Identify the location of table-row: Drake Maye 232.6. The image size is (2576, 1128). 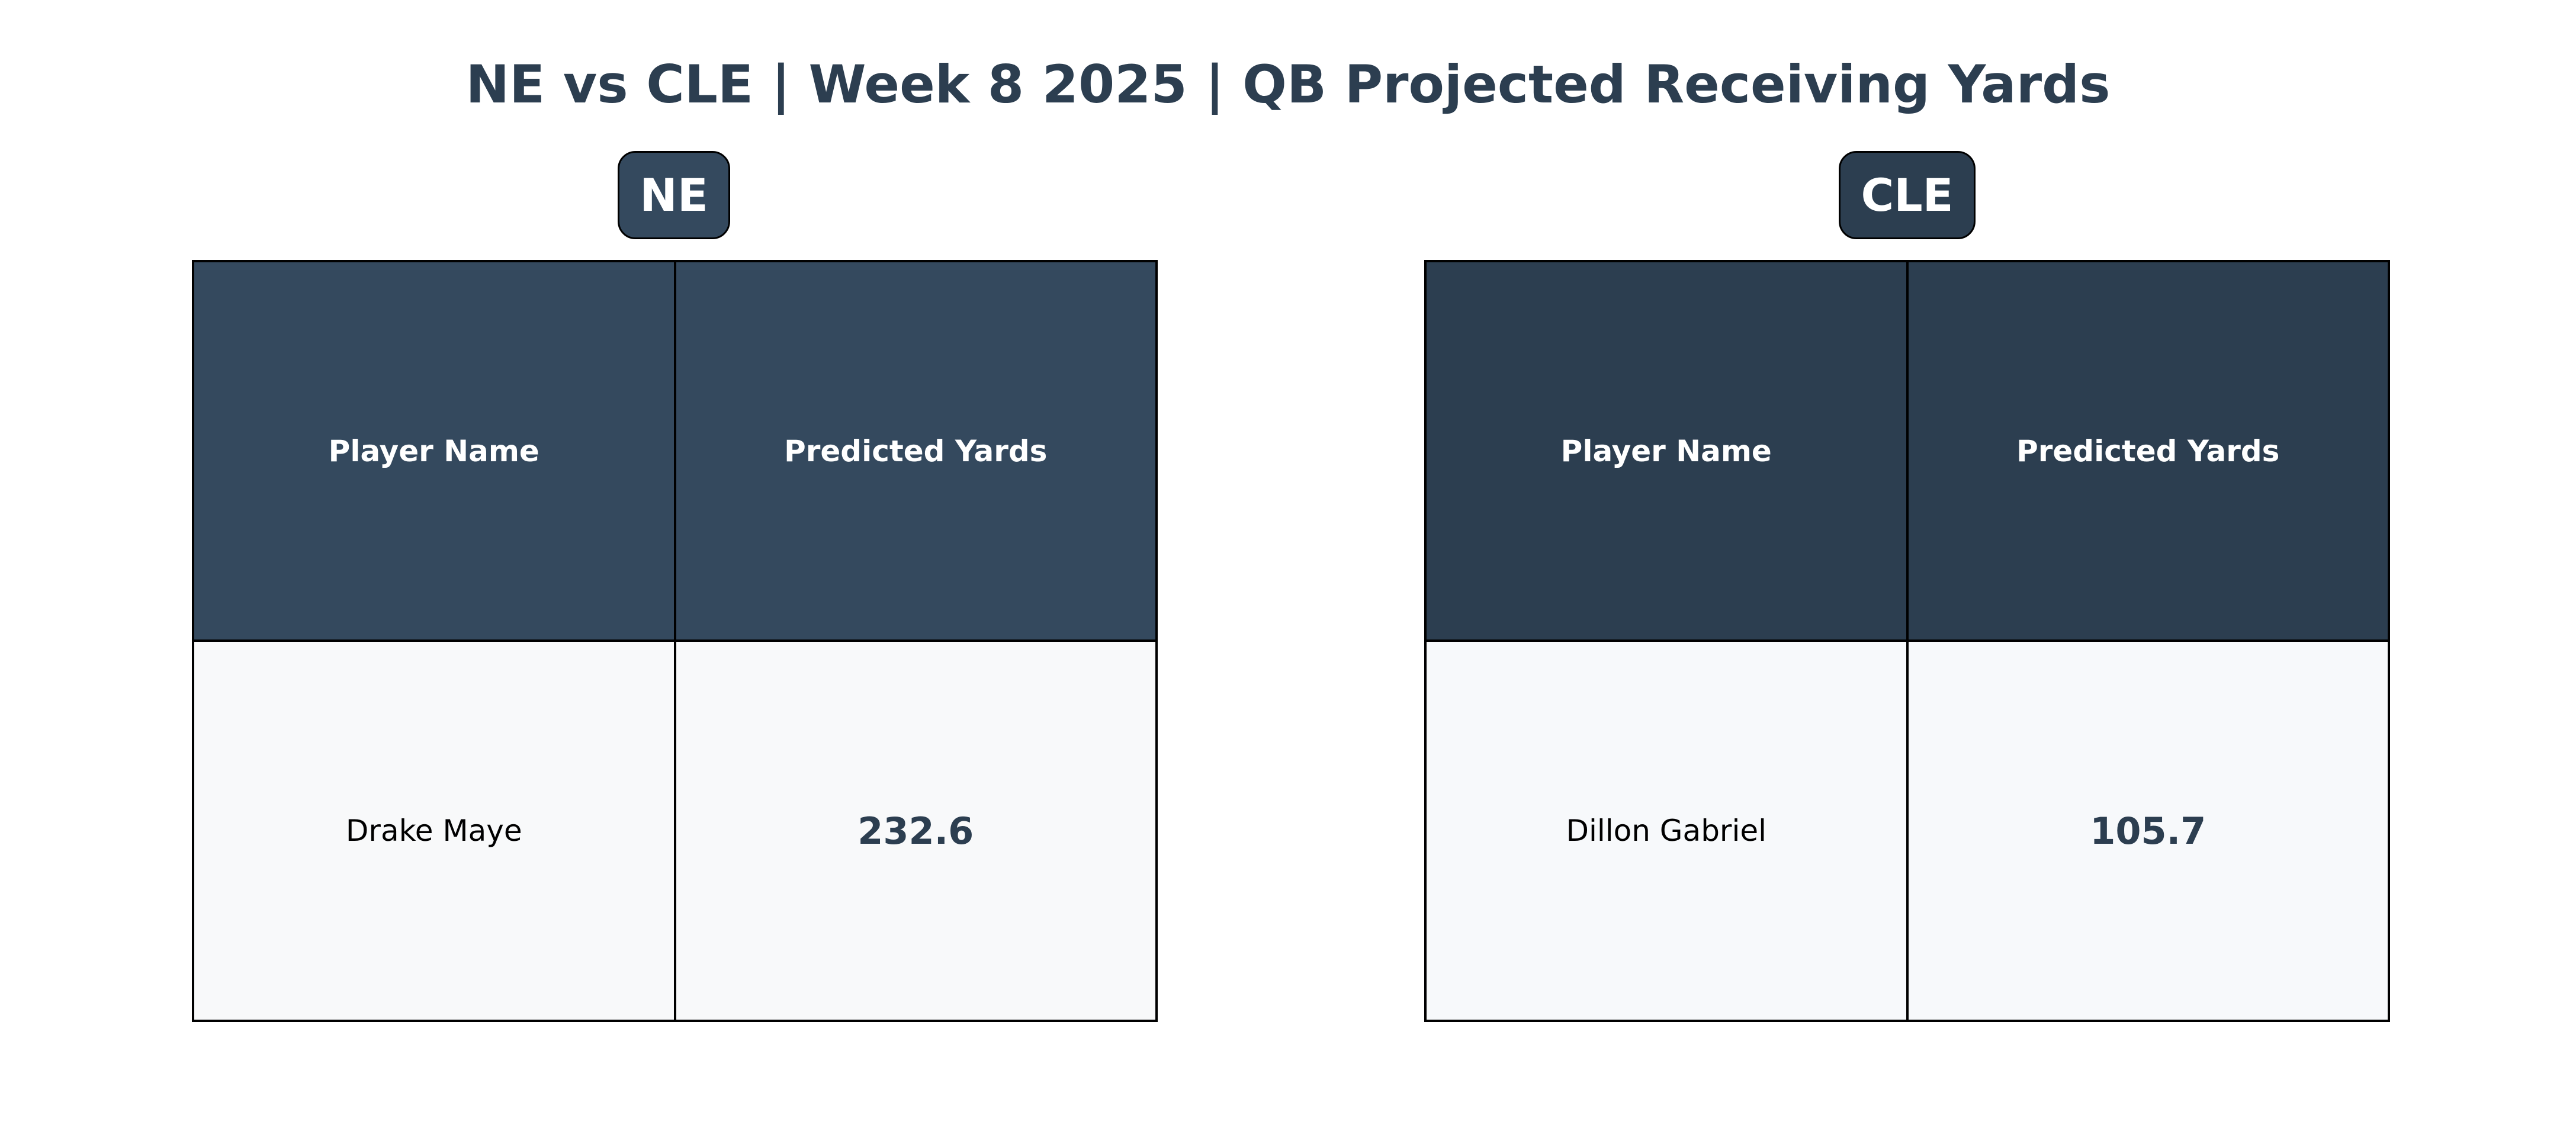
(675, 830).